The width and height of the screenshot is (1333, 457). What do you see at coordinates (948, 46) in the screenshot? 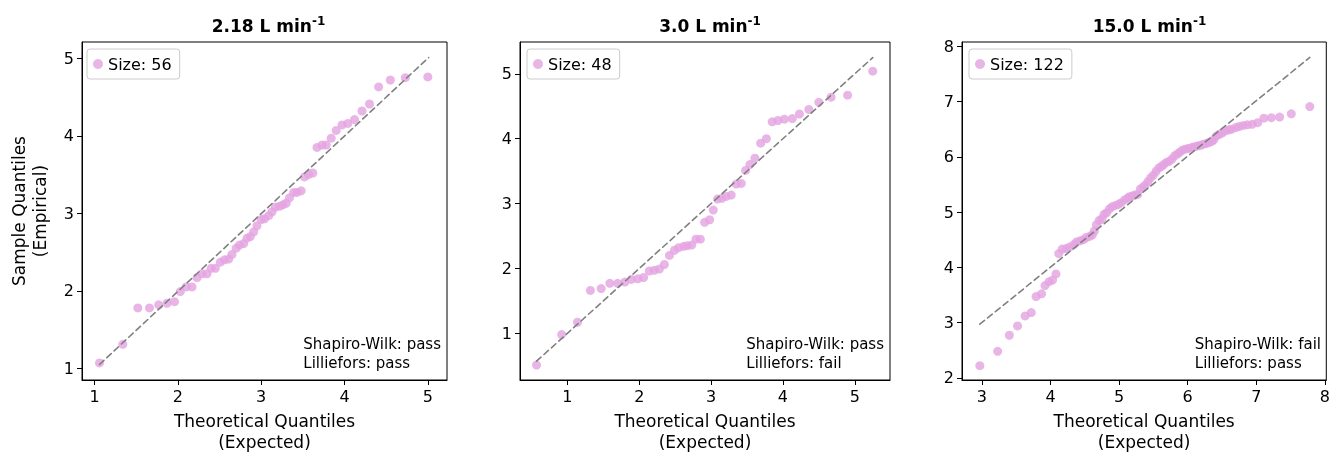
I see `y-tick-label: 8` at bounding box center [948, 46].